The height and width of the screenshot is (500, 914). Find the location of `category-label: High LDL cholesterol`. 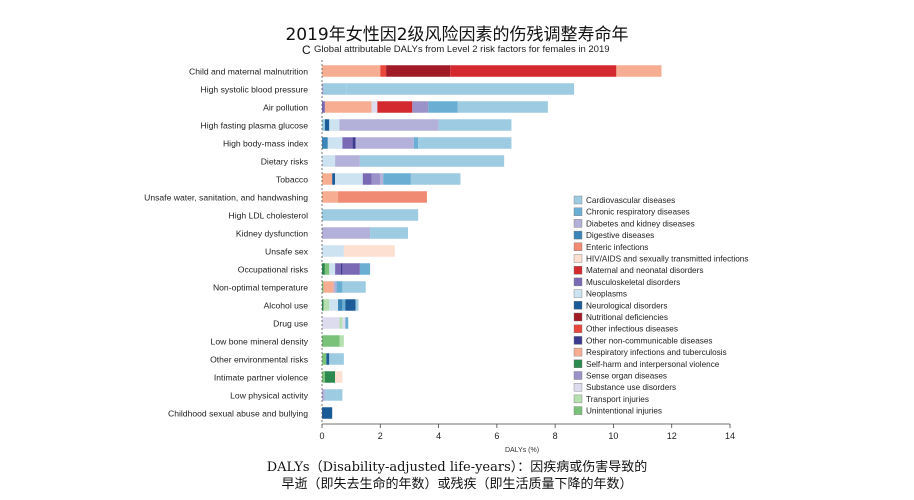

category-label: High LDL cholesterol is located at coordinates (269, 216).